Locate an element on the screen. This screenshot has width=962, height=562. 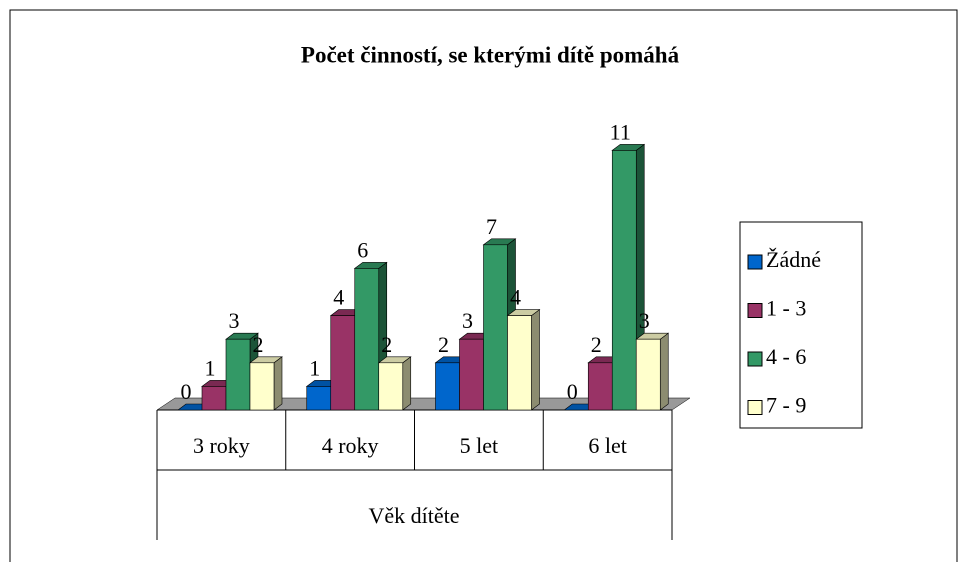
legend-label: Žádné is located at coordinates (793, 259).